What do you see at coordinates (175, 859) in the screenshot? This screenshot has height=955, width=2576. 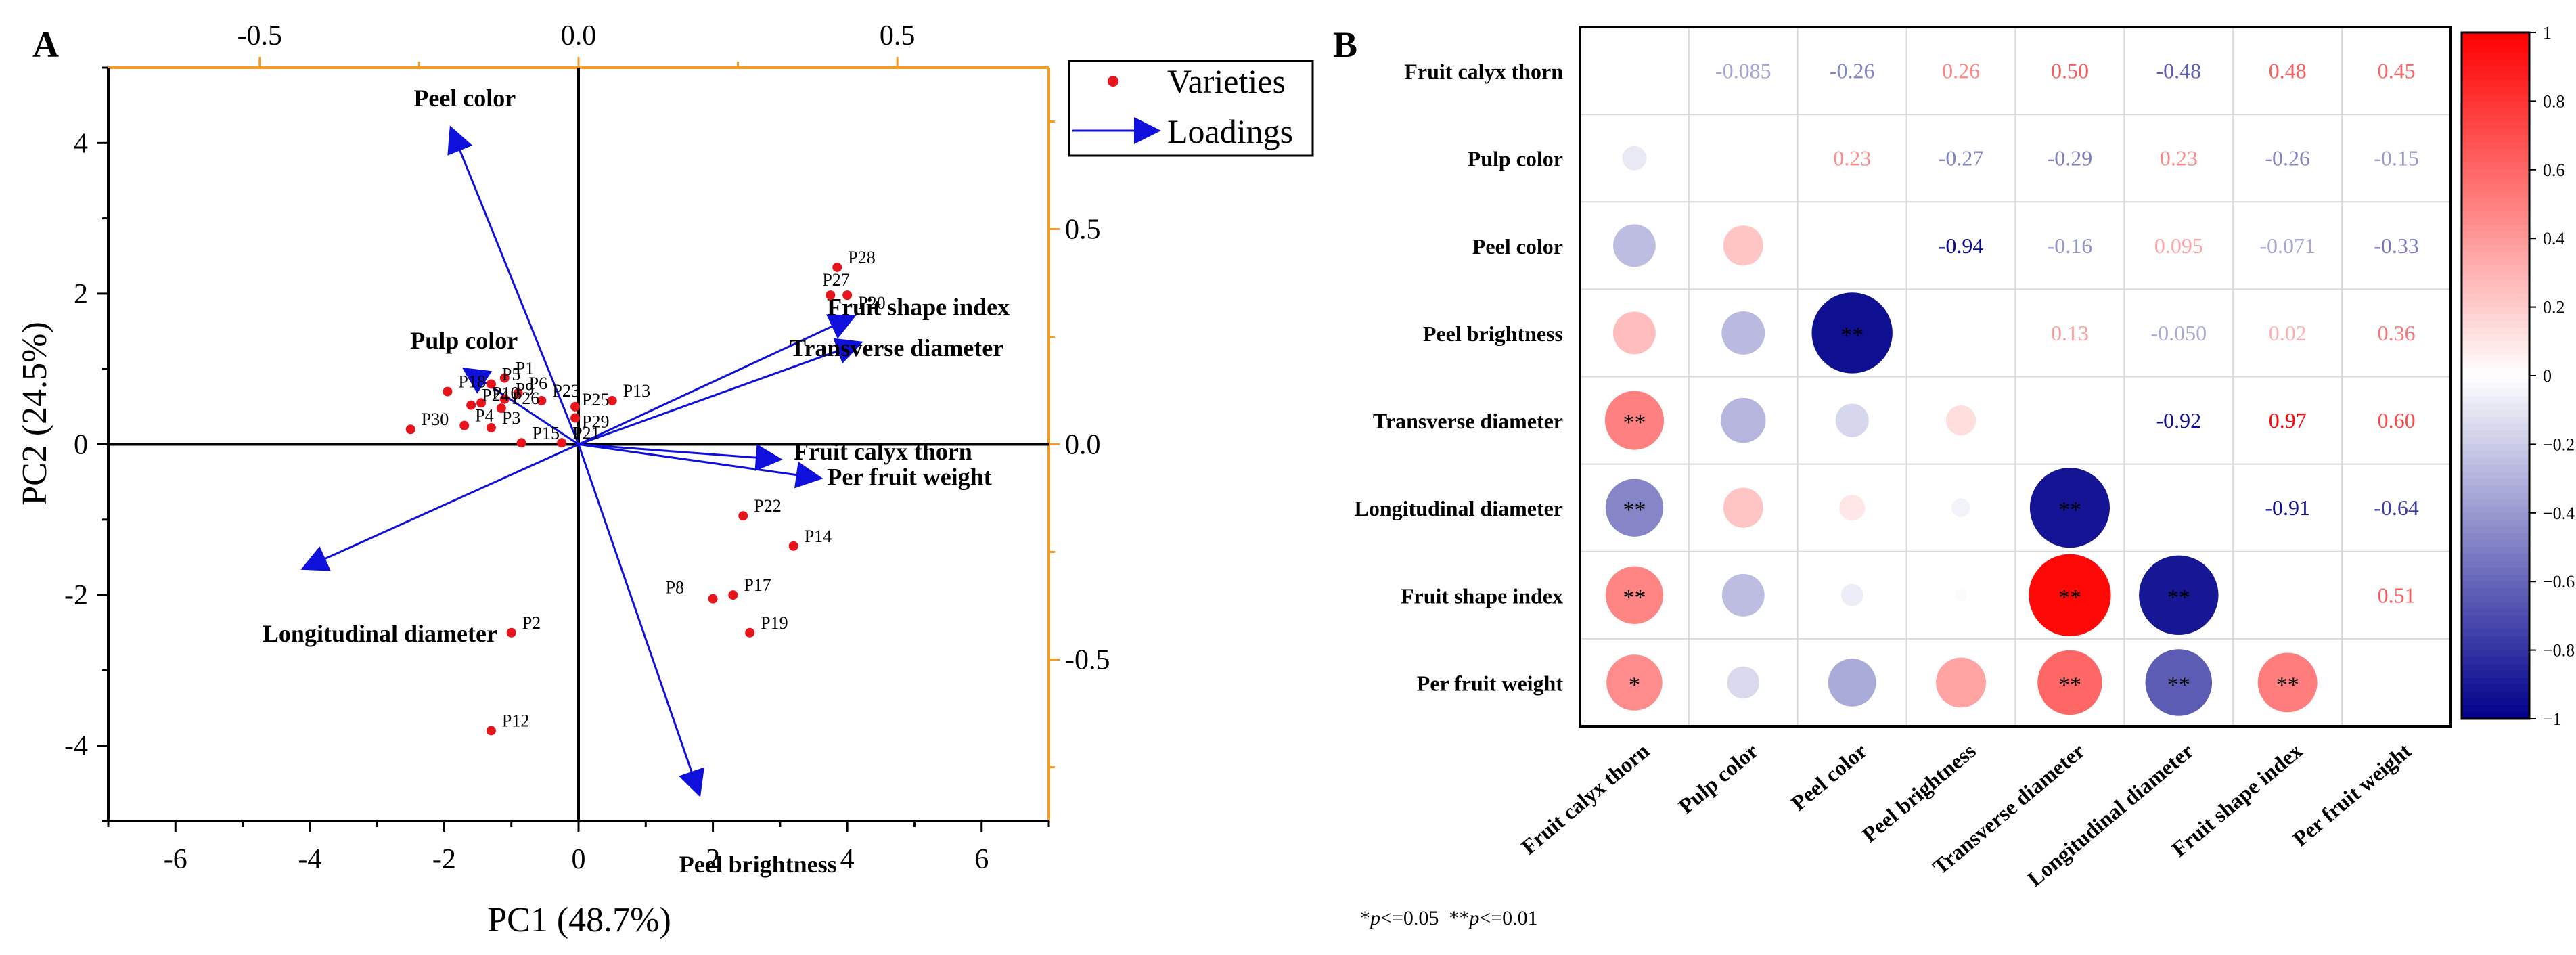 I see `x-tick-label: -6` at bounding box center [175, 859].